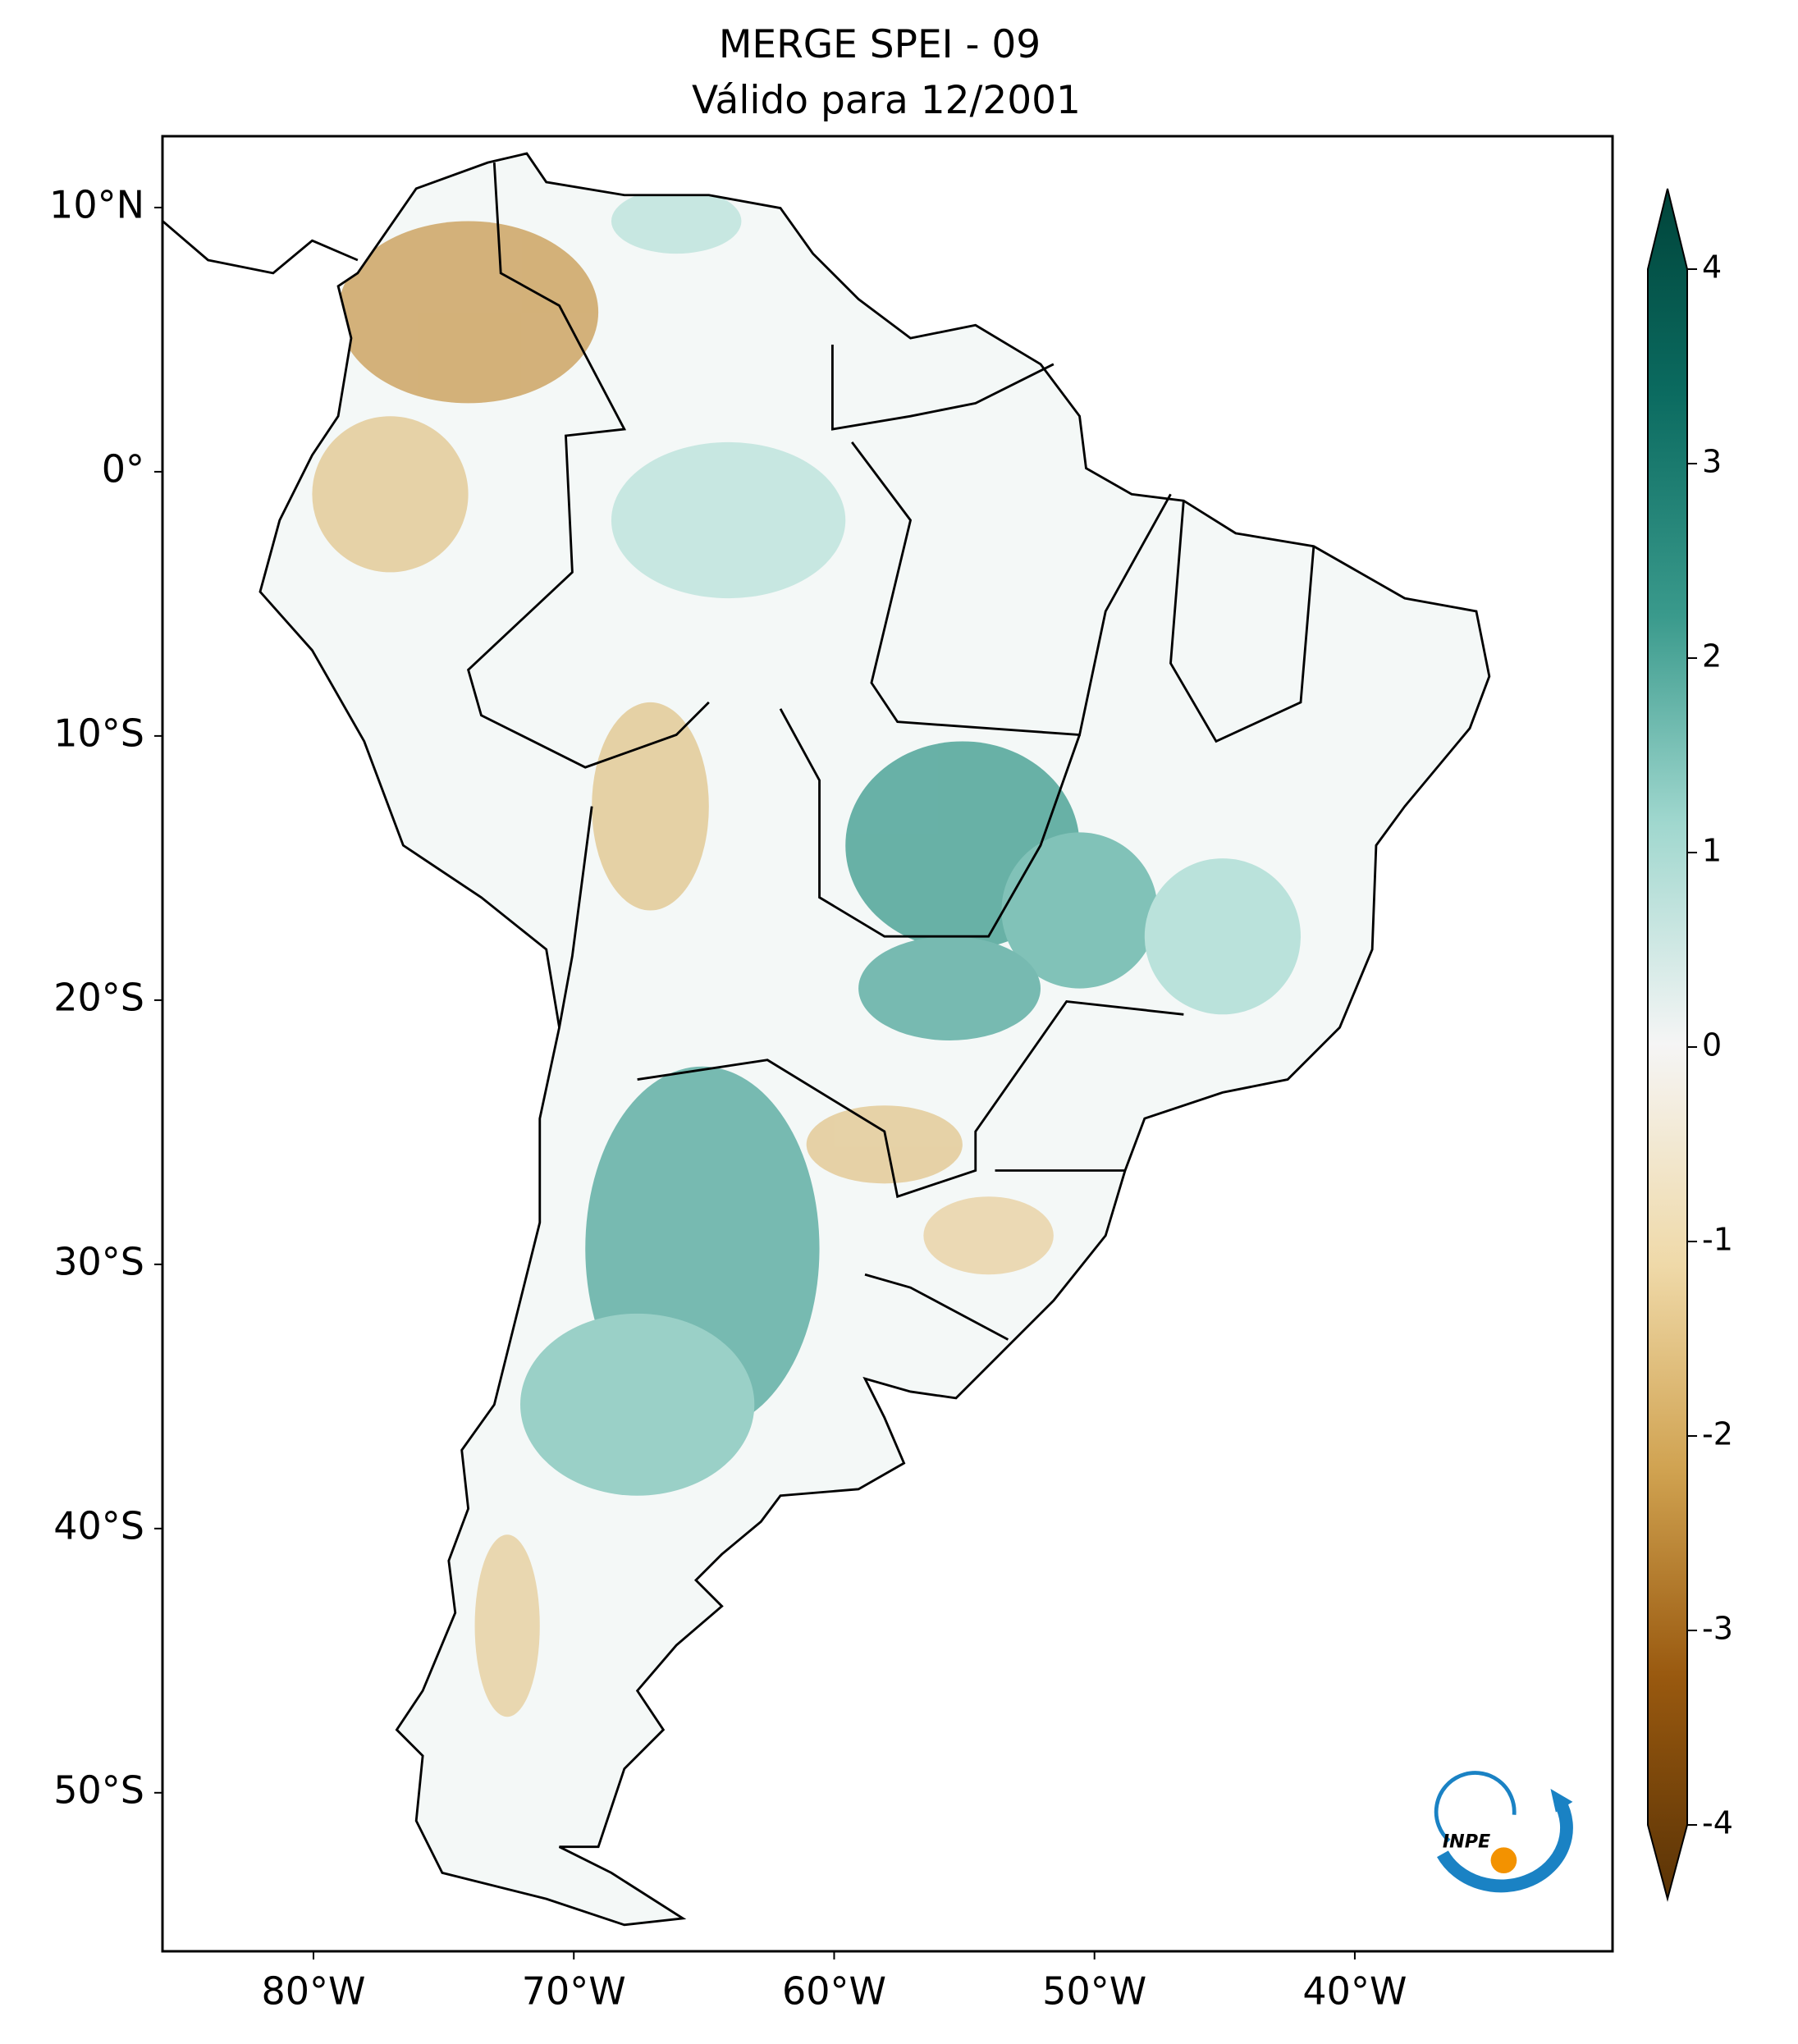 The height and width of the screenshot is (2044, 1798). What do you see at coordinates (834, 1992) in the screenshot?
I see `x-tick-label: 60°W` at bounding box center [834, 1992].